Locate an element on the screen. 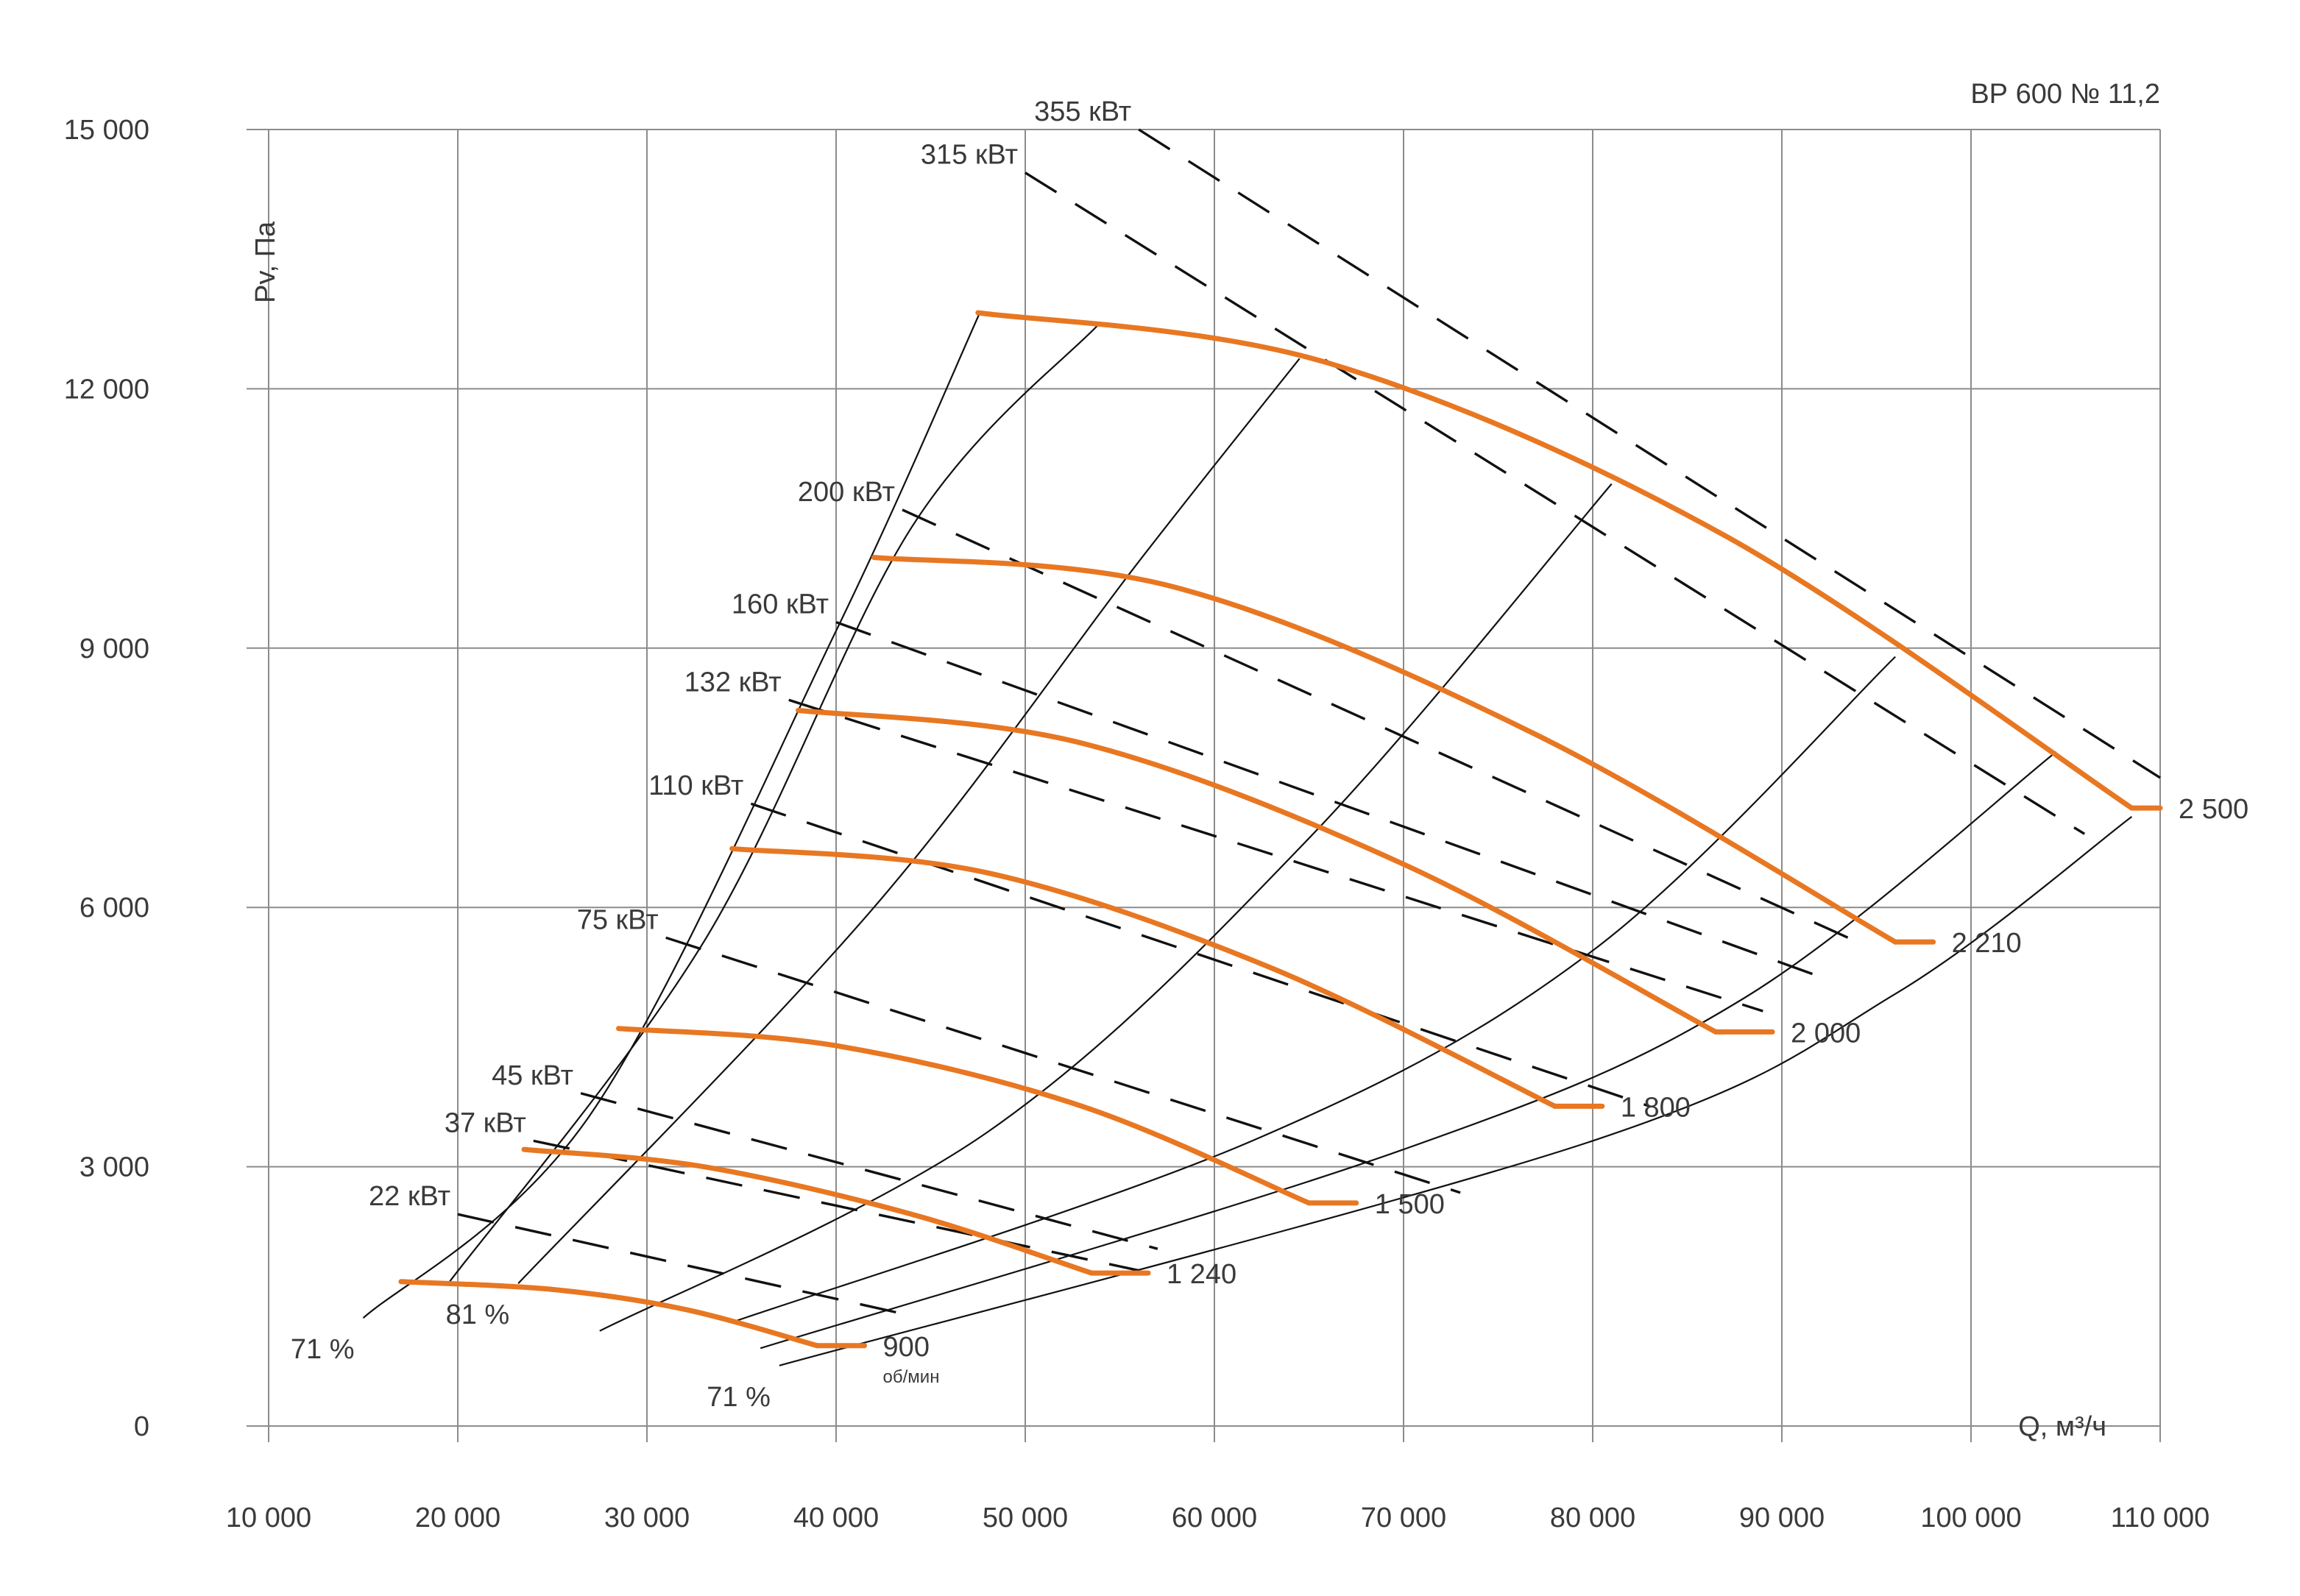  speed-unit-label: об/мин is located at coordinates (911, 1377).